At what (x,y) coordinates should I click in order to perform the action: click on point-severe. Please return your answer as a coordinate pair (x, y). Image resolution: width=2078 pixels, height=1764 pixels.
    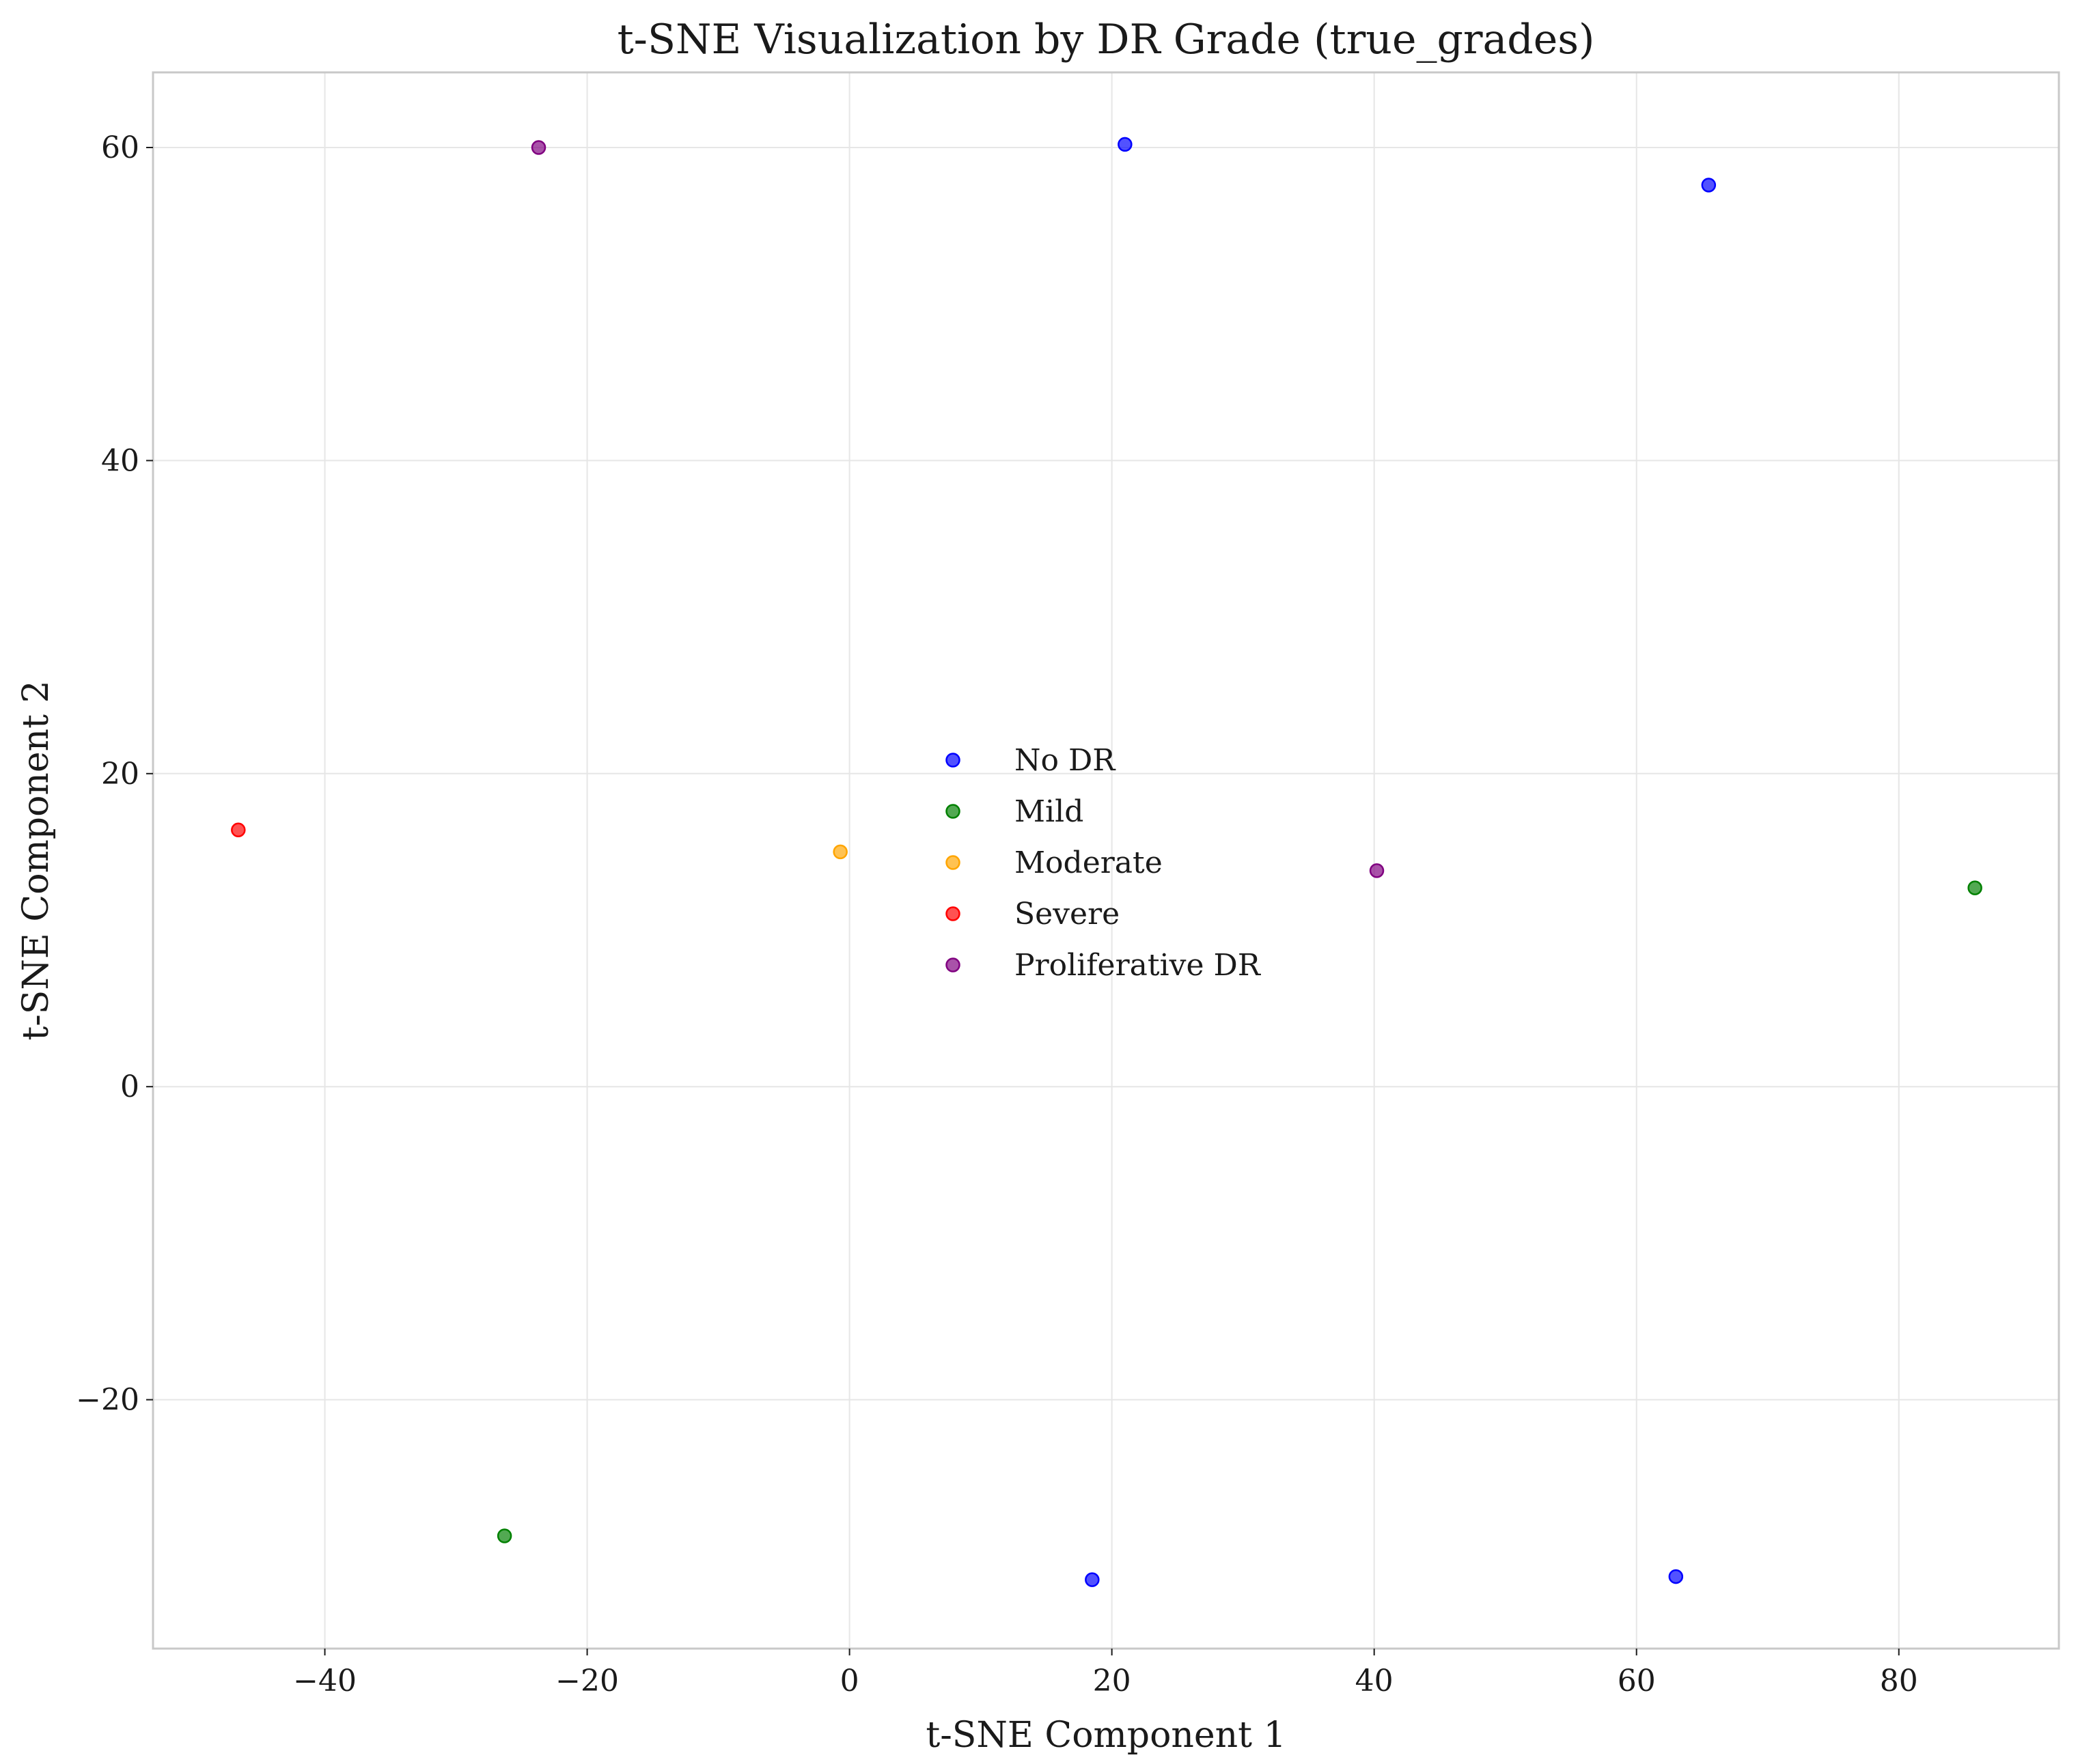
    Looking at the image, I should click on (239, 830).